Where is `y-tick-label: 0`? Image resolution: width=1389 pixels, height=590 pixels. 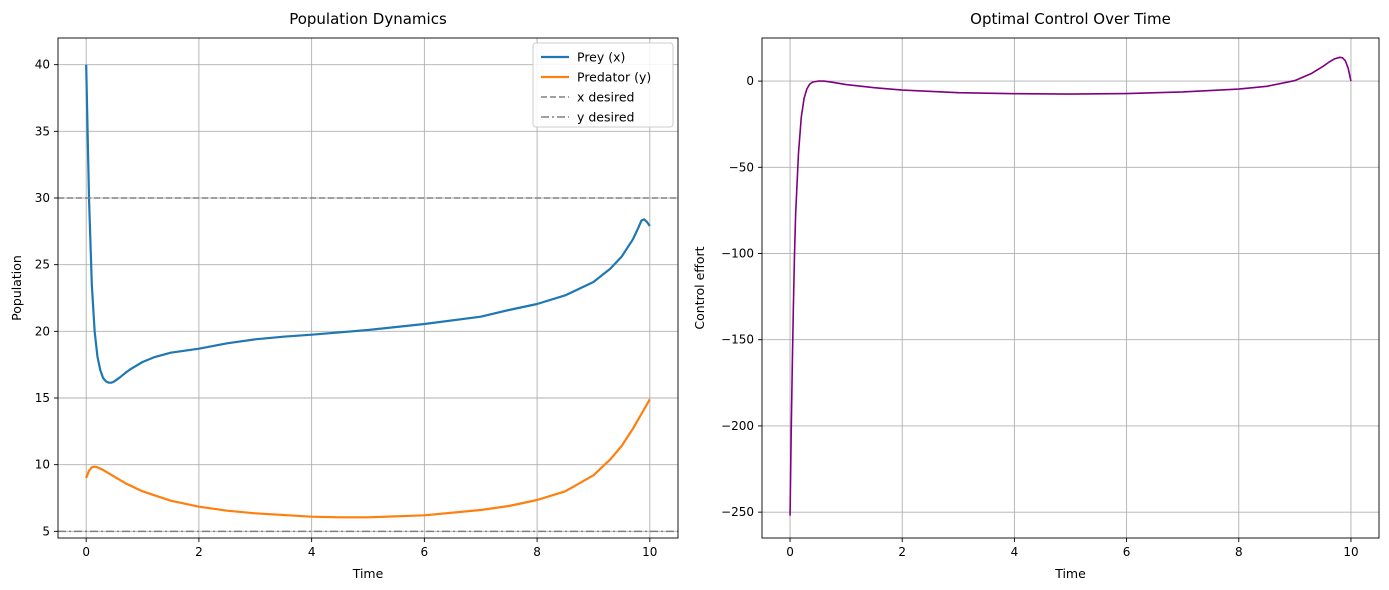
y-tick-label: 0 is located at coordinates (750, 81).